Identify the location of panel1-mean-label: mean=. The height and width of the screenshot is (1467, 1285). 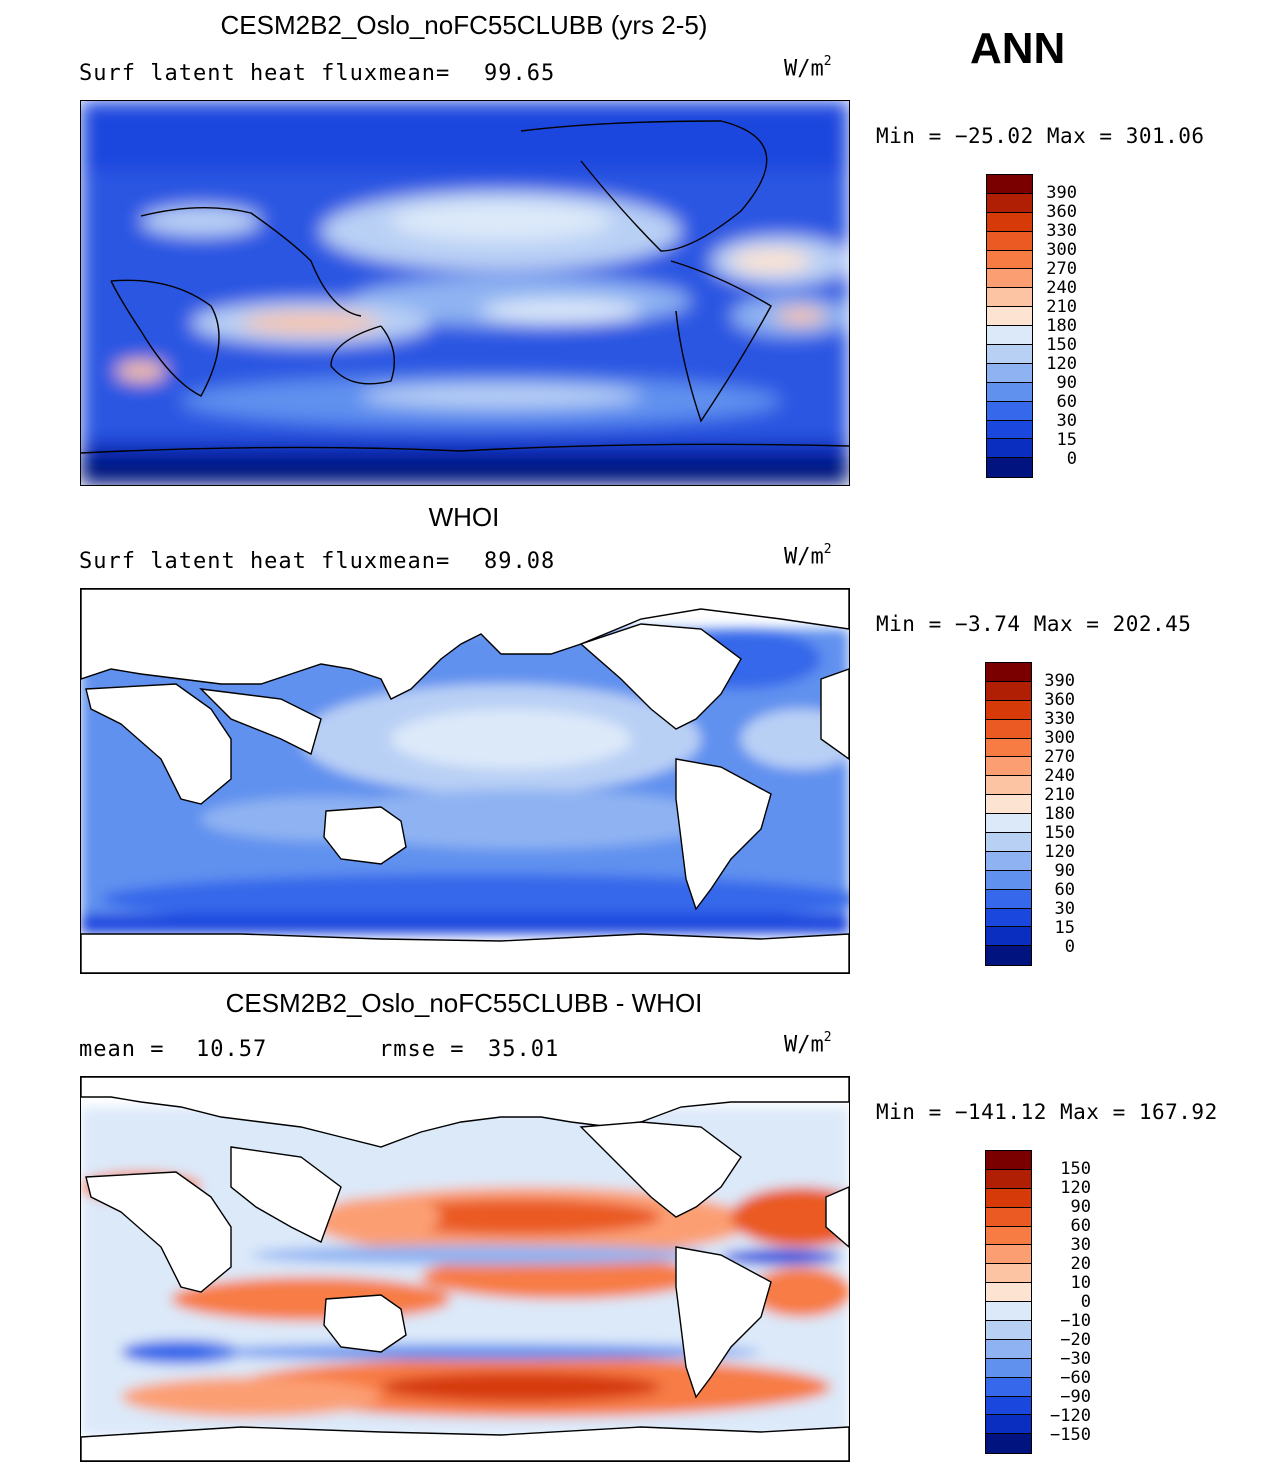
(415, 73).